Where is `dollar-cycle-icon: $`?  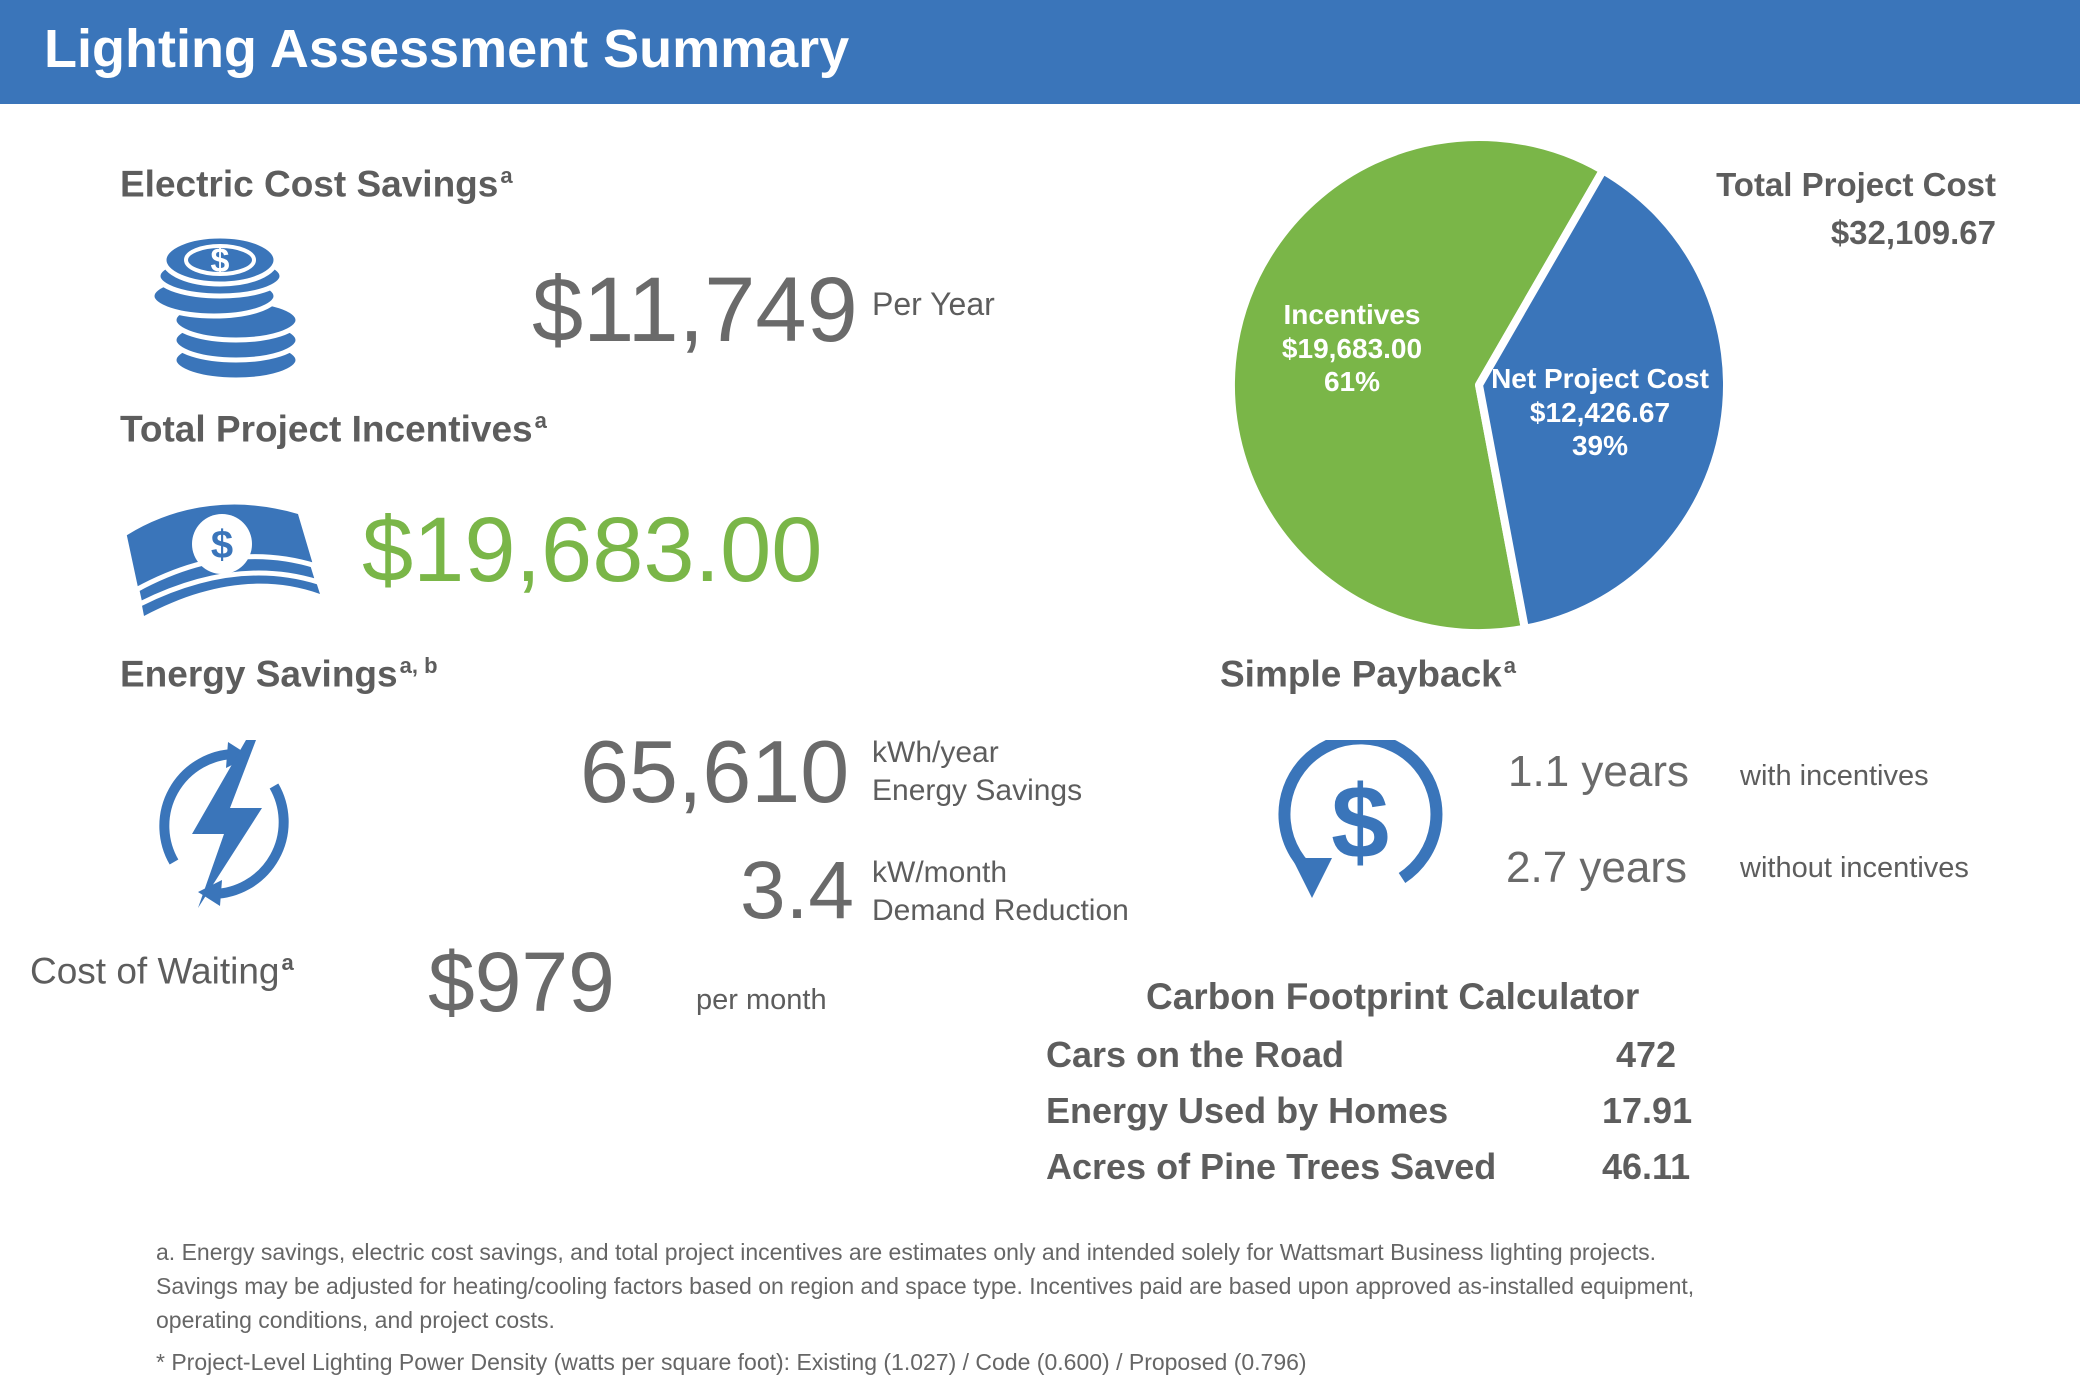
dollar-cycle-icon: $ is located at coordinates (1360, 821).